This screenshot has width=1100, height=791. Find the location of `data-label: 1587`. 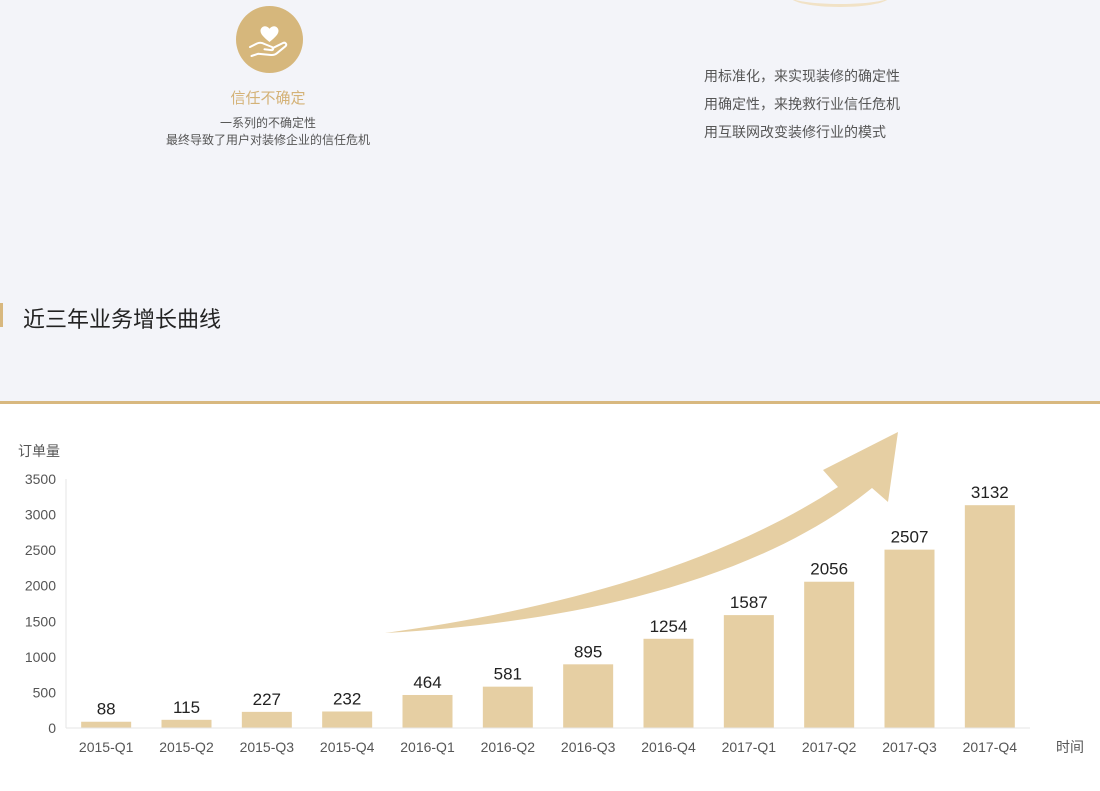

data-label: 1587 is located at coordinates (749, 602).